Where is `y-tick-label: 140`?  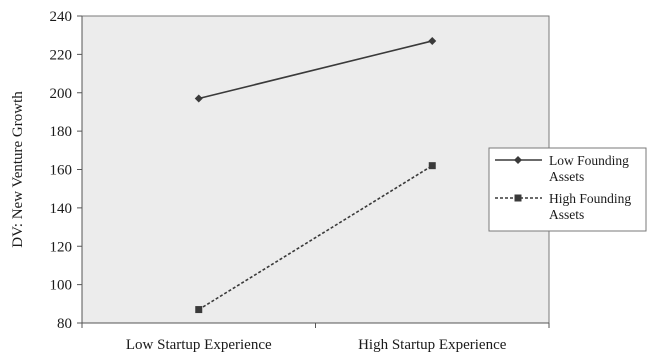 y-tick-label: 140 is located at coordinates (61, 209).